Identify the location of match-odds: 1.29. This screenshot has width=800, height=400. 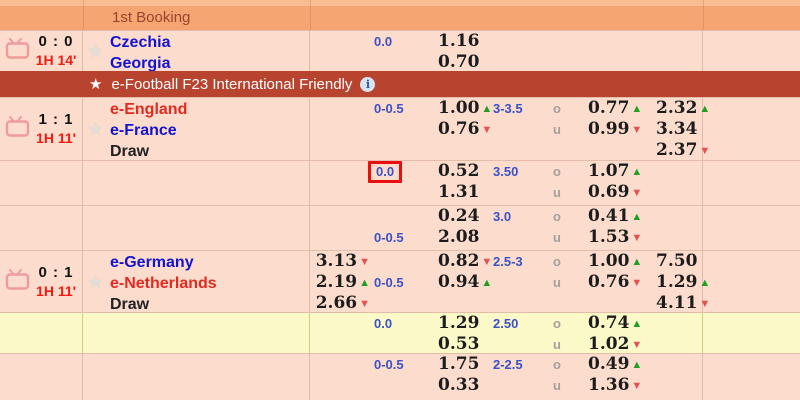
(677, 282).